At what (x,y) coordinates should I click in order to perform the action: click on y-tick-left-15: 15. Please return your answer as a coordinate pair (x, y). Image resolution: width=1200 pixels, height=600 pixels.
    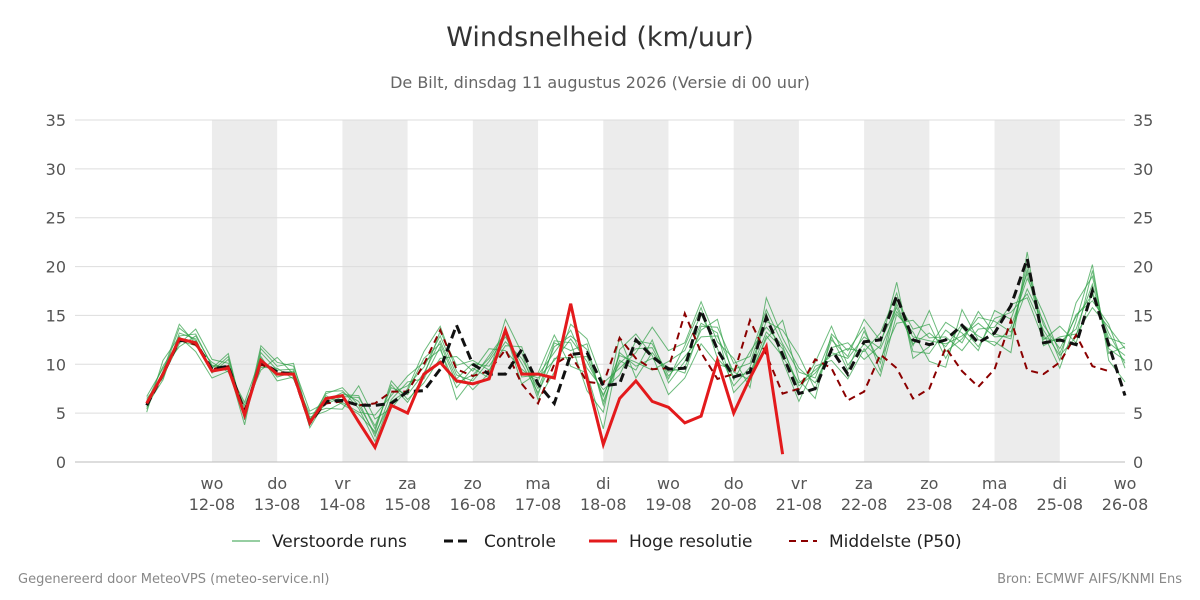
    Looking at the image, I should click on (56, 315).